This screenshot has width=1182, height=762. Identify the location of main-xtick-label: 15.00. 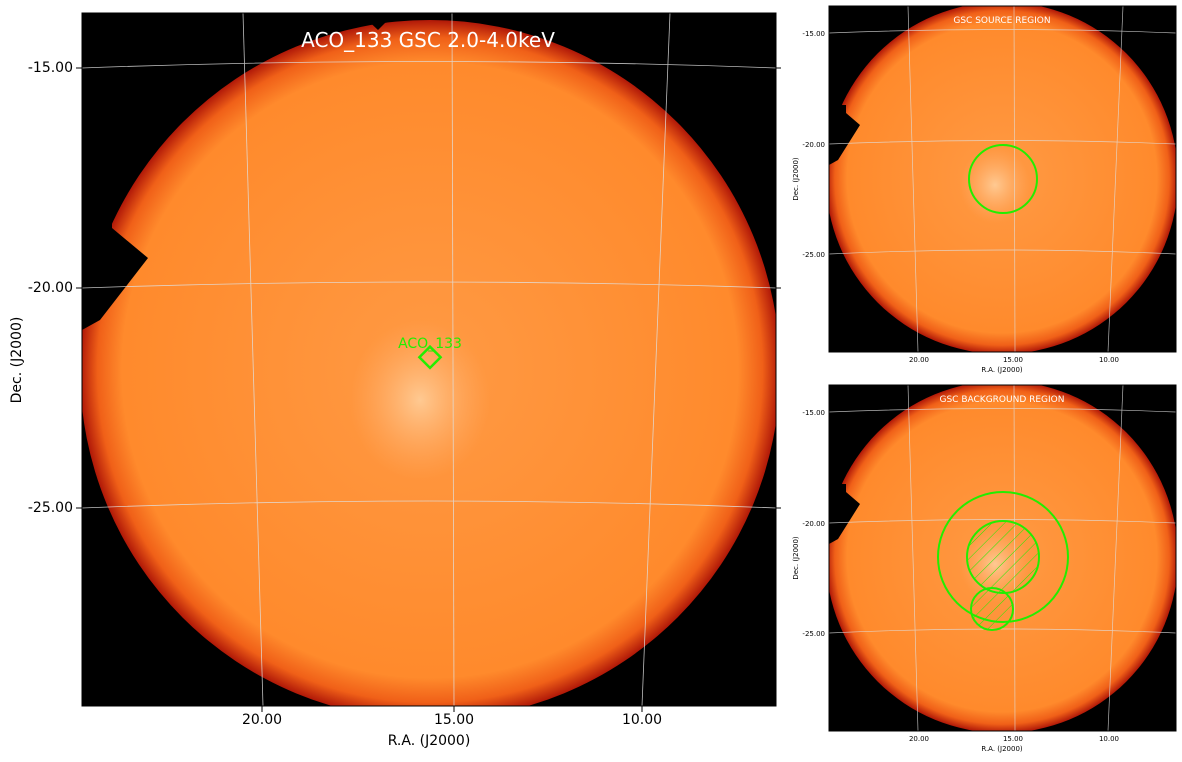
(454, 720).